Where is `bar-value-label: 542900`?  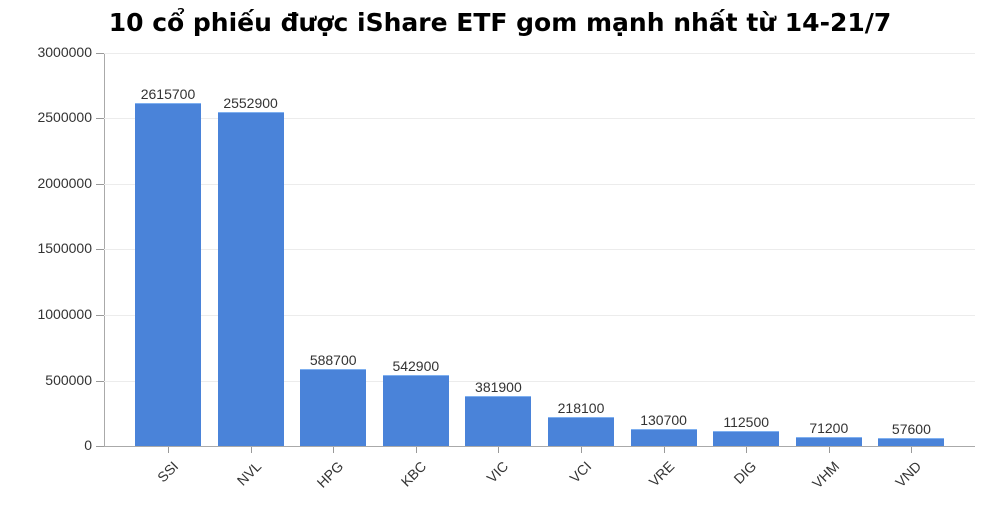 bar-value-label: 542900 is located at coordinates (416, 365).